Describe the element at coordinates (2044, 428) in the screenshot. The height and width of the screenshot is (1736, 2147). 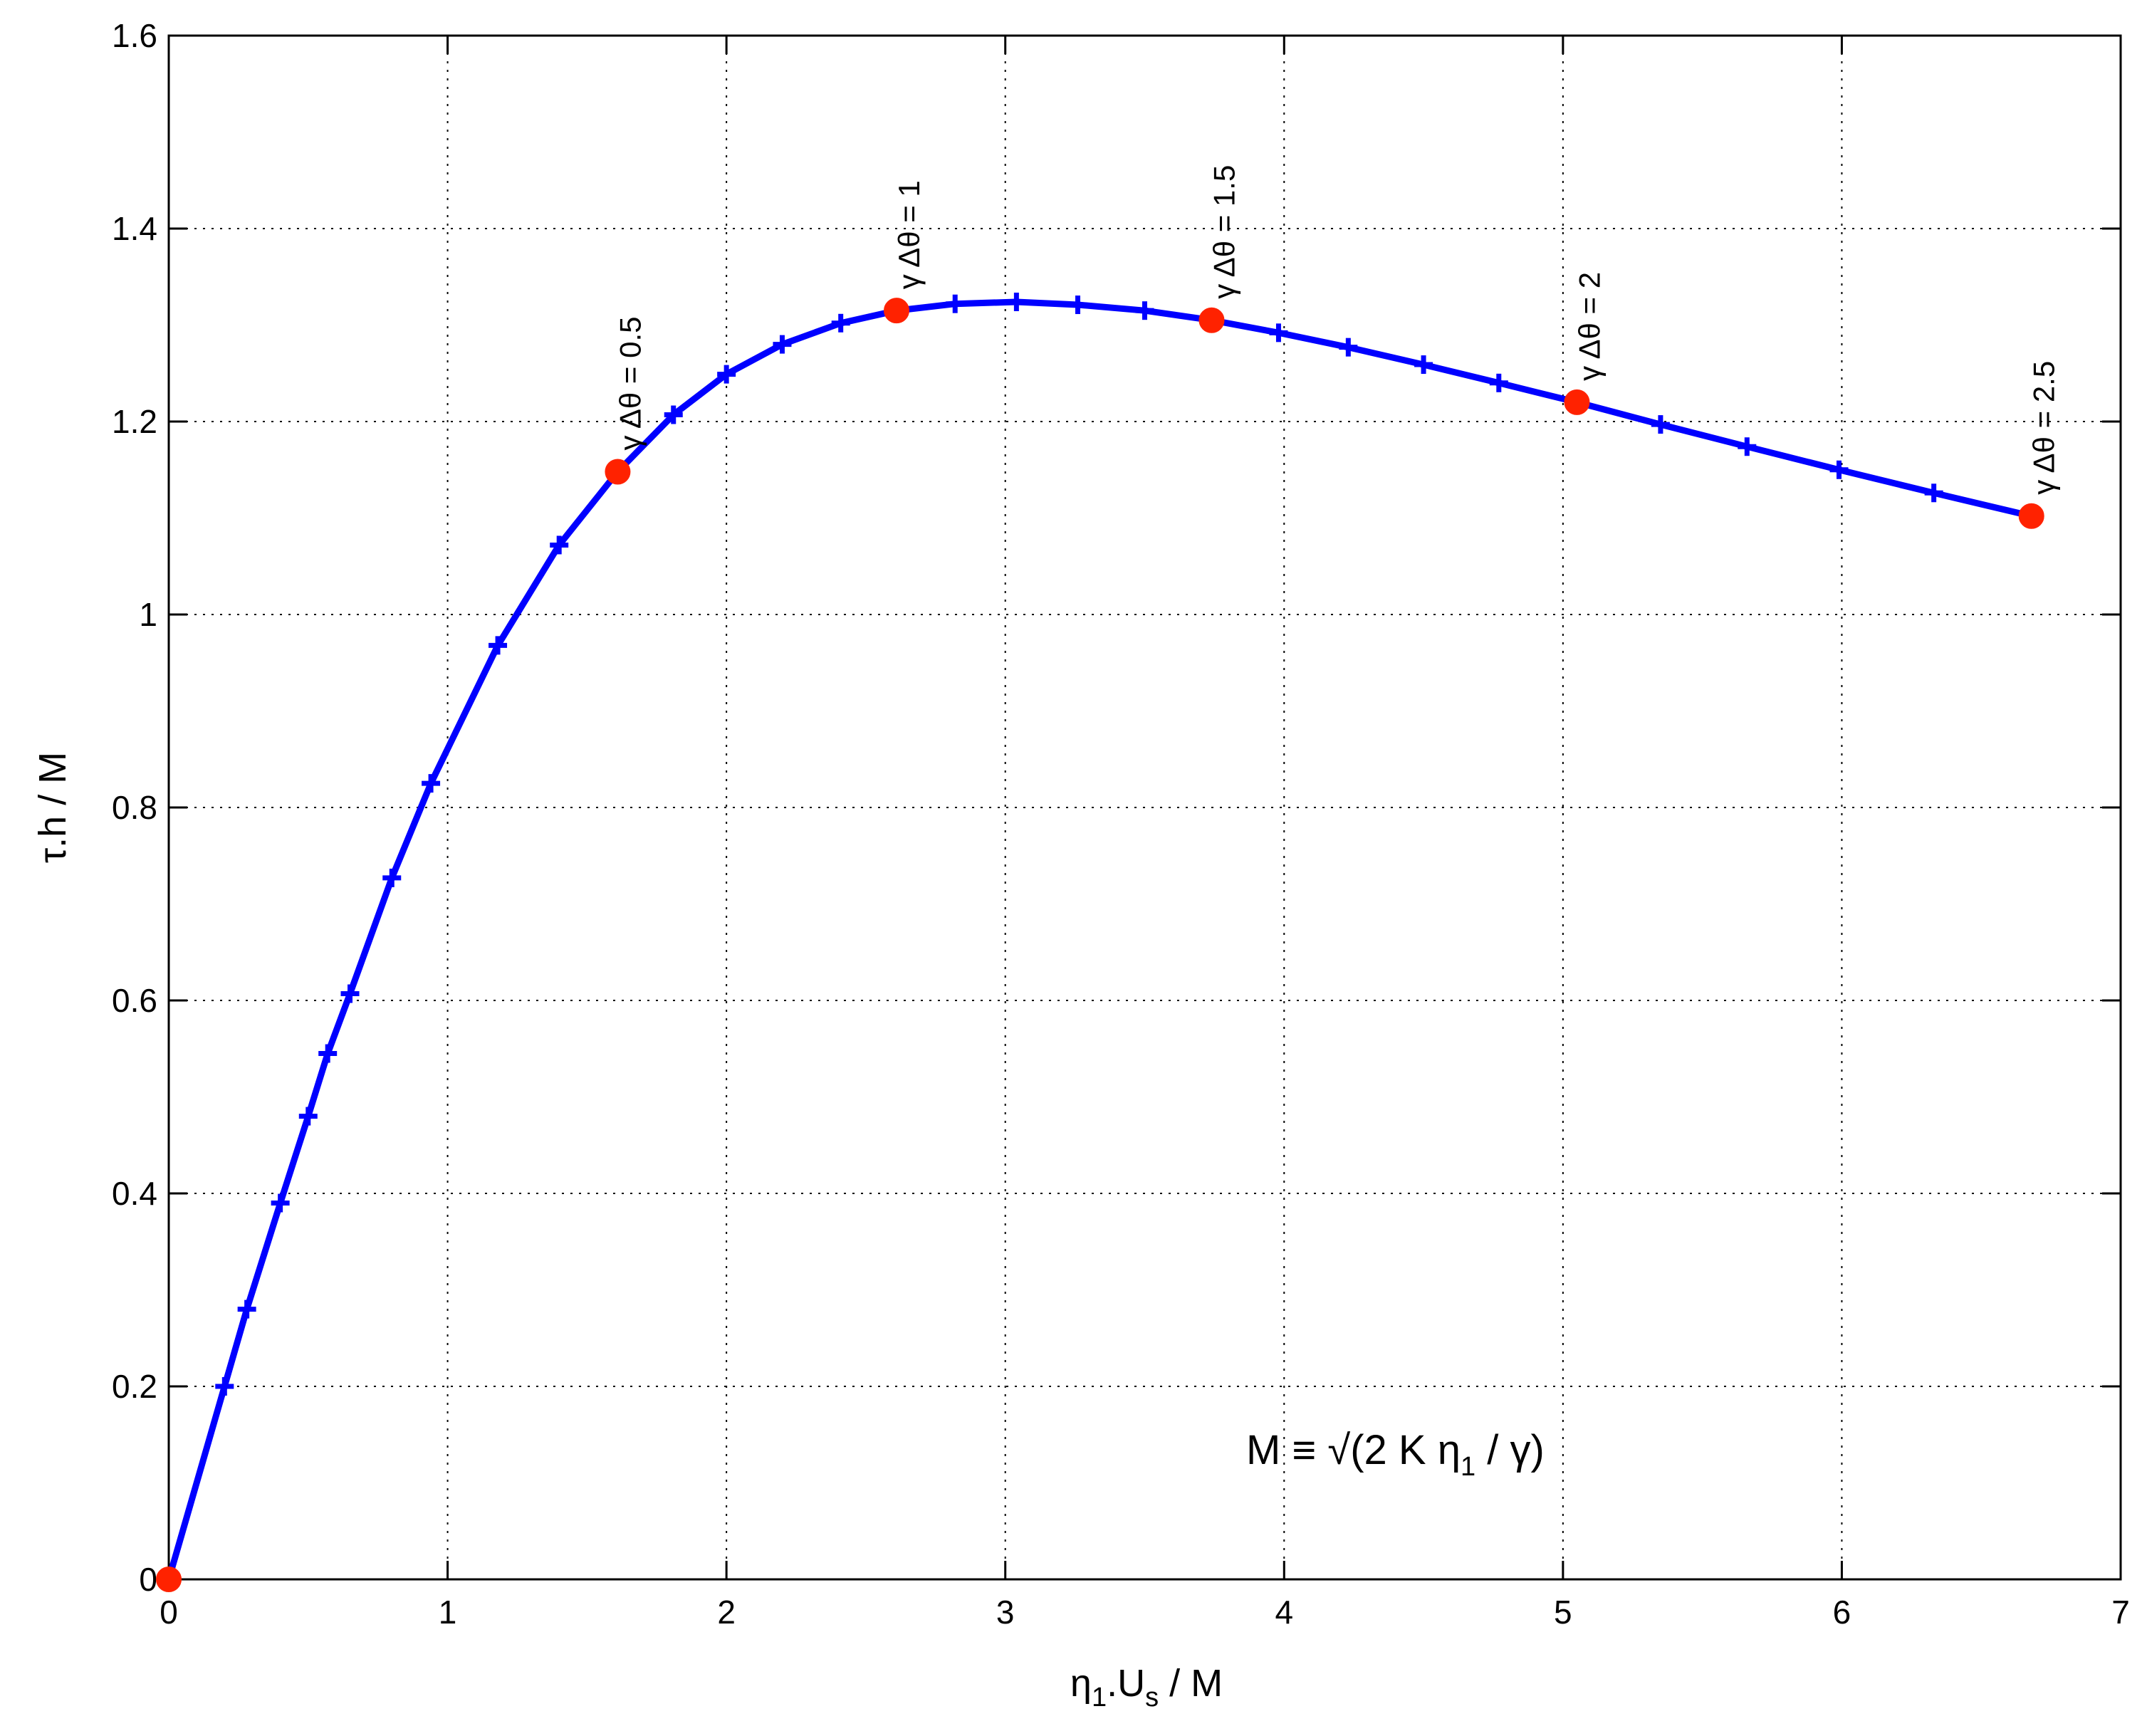
I see `point-annotation: γ Δθ = 2.5` at that location.